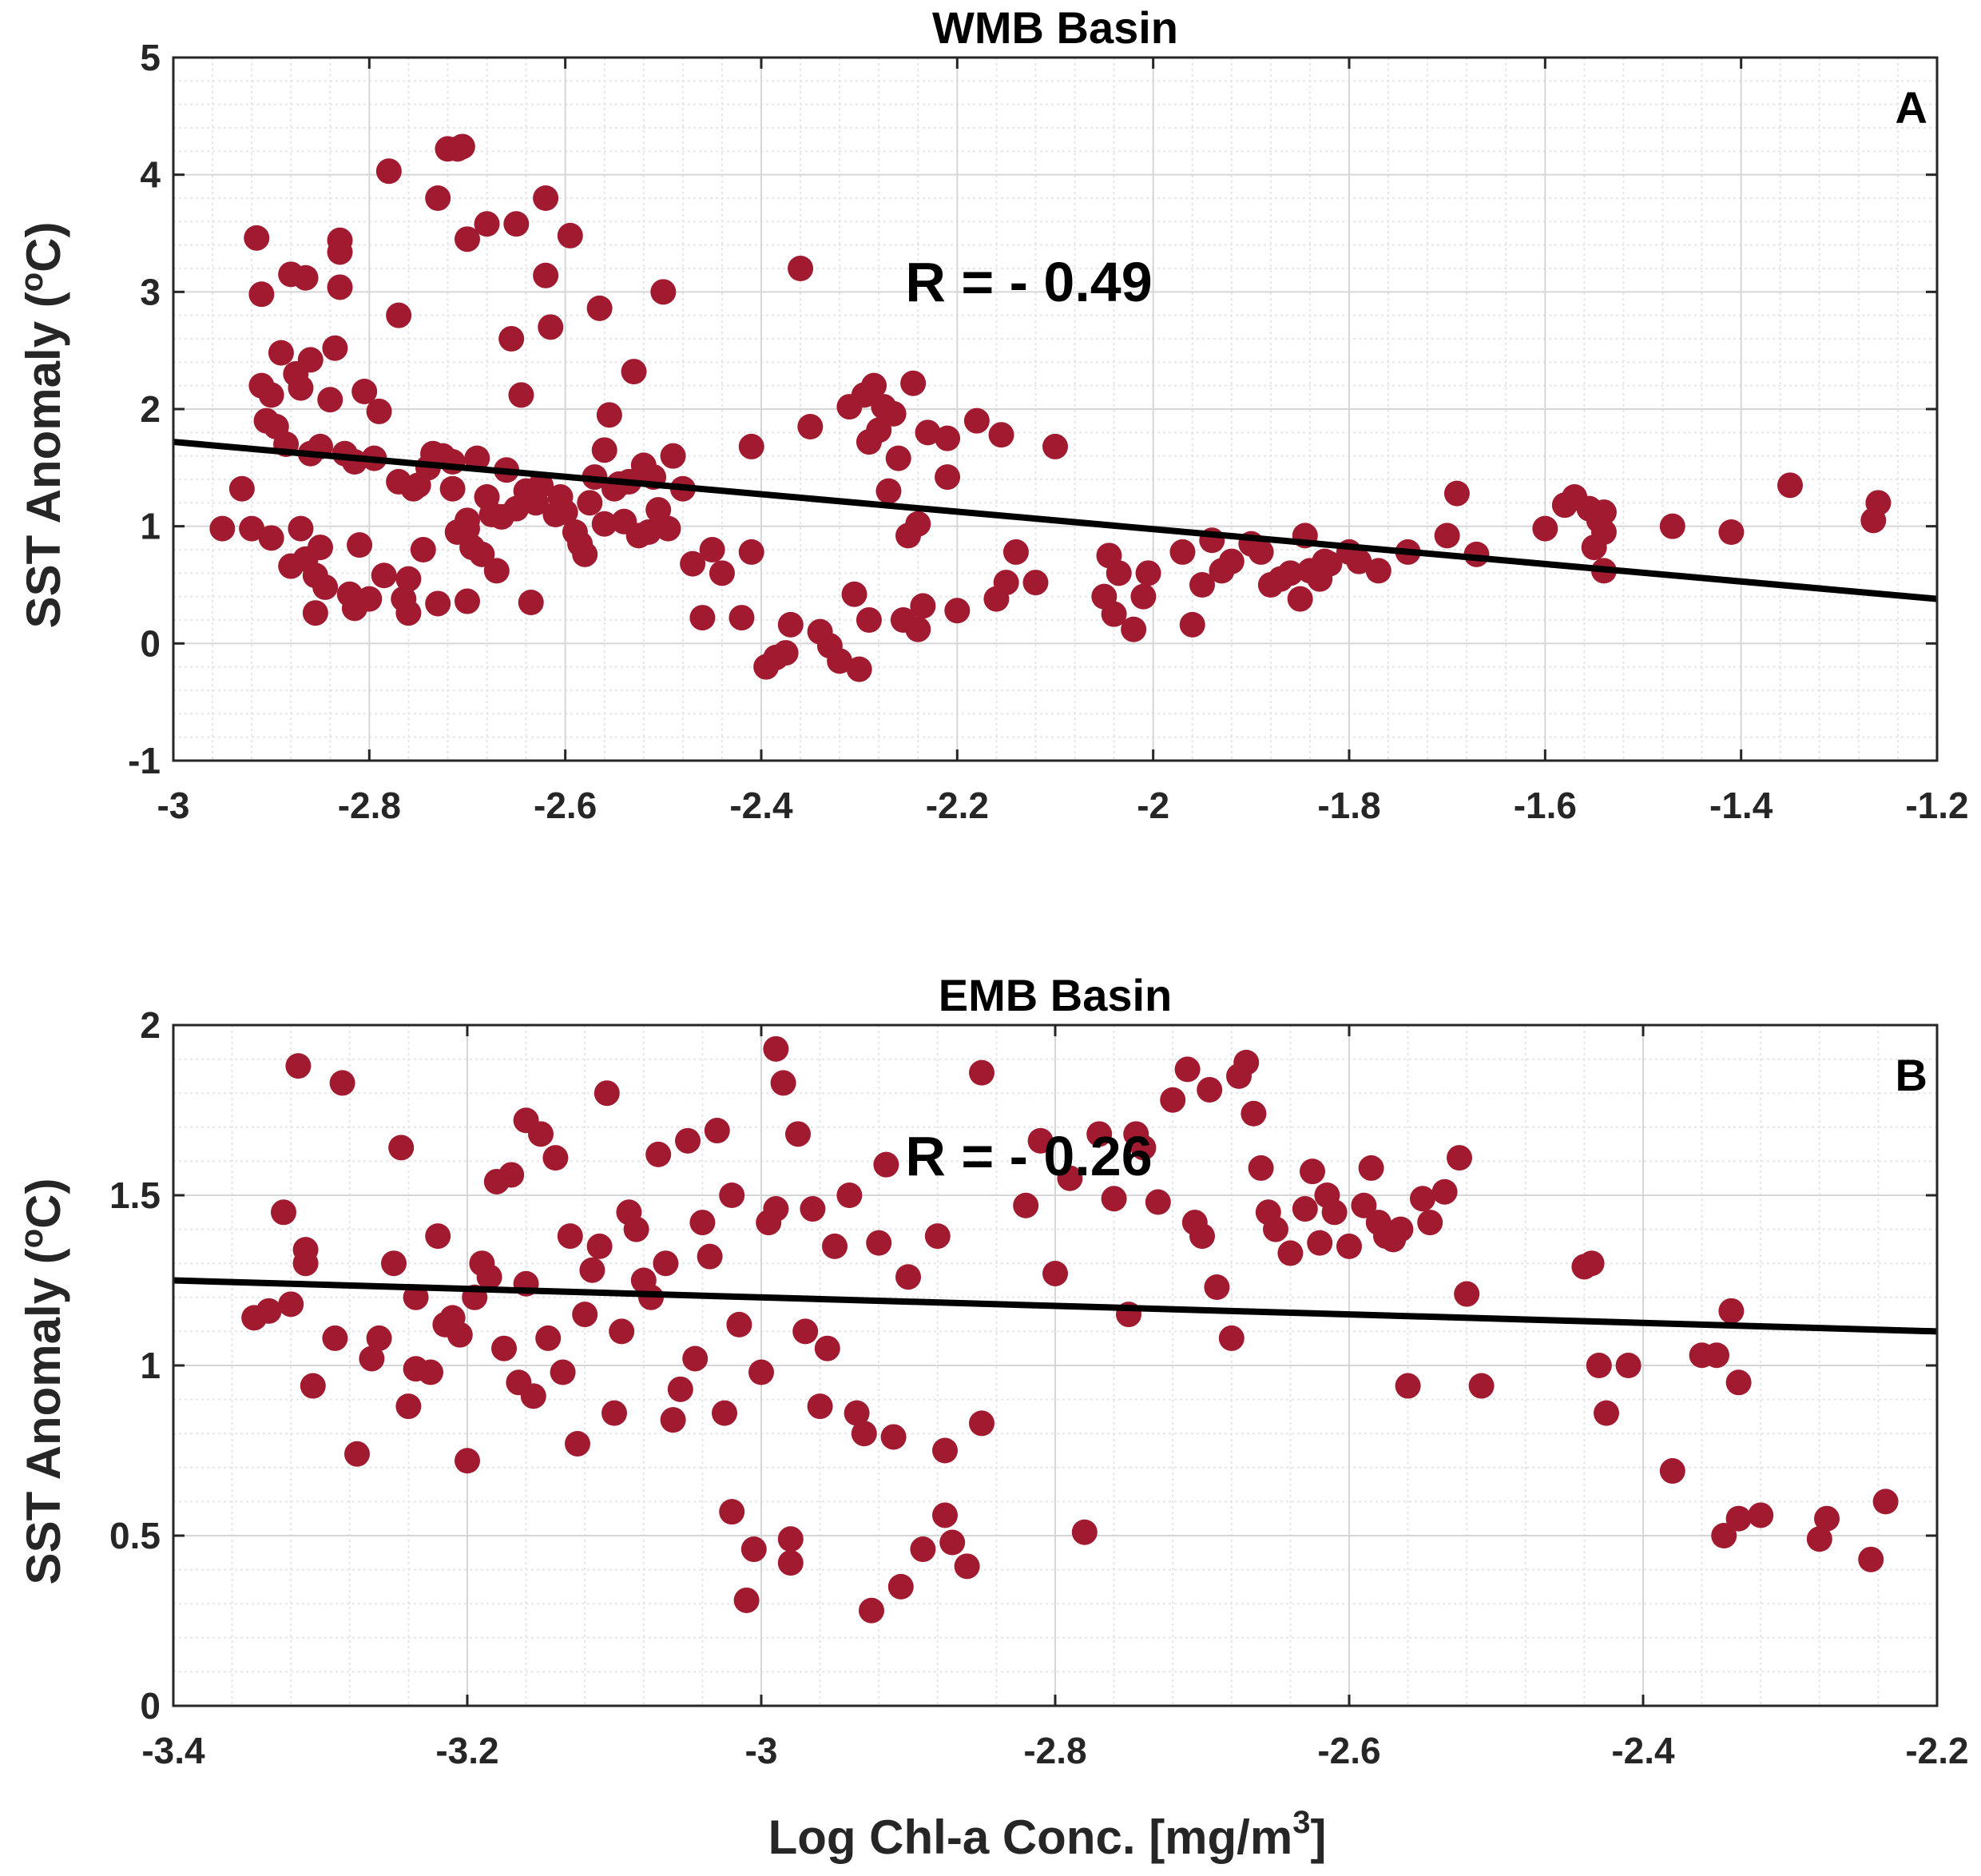 The width and height of the screenshot is (1981, 1876). I want to click on panel-label-b: B, so click(1912, 1075).